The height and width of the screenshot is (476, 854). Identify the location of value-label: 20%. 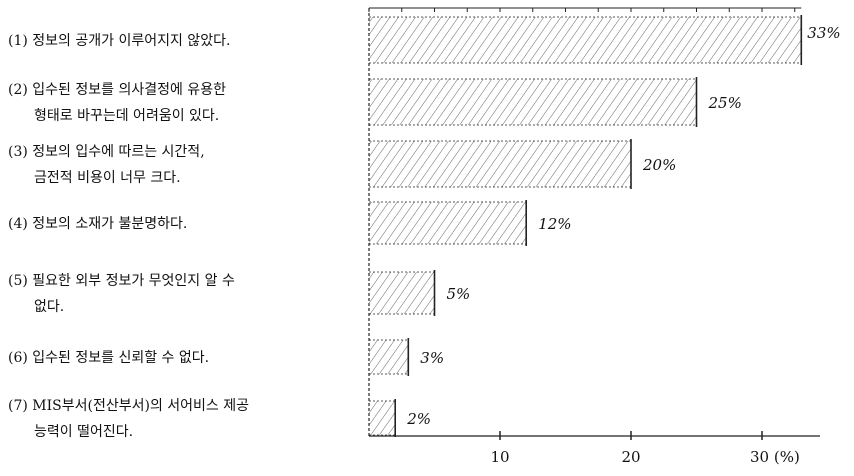
(659, 165).